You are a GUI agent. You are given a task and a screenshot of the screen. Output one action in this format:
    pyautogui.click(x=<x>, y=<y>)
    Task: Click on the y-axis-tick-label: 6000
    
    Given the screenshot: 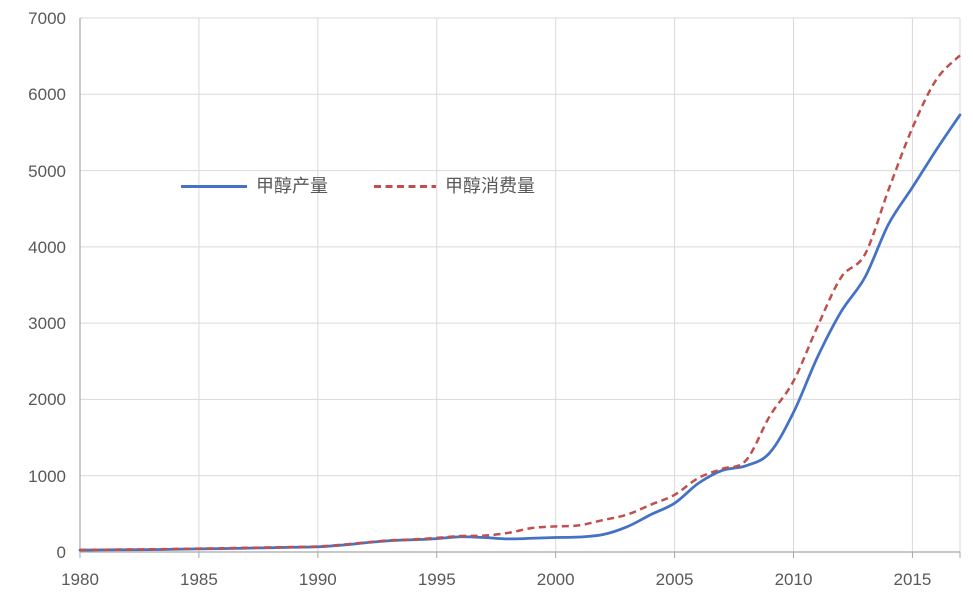 What is the action you would take?
    pyautogui.click(x=47, y=95)
    